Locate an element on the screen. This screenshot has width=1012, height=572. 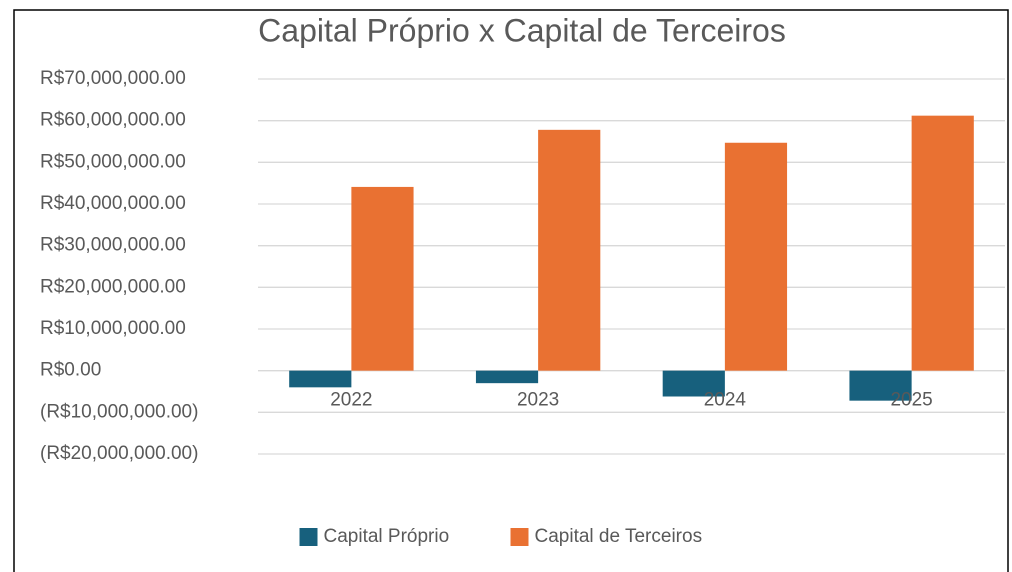
y-tick-label: (R$10,000,000.00) is located at coordinates (119, 411).